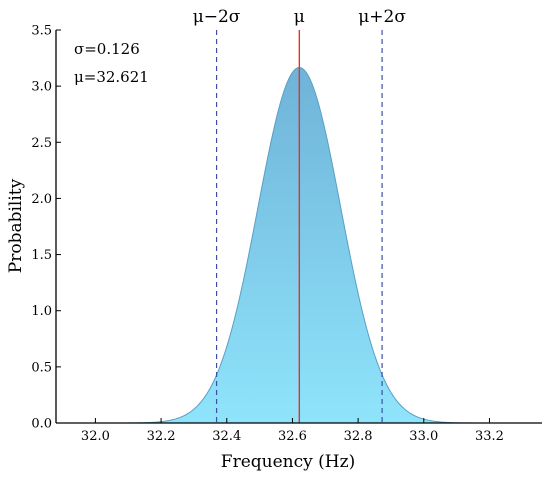 This screenshot has height=480, width=550. What do you see at coordinates (382, 17) in the screenshot?
I see `marker-label-2: μ+2σ` at bounding box center [382, 17].